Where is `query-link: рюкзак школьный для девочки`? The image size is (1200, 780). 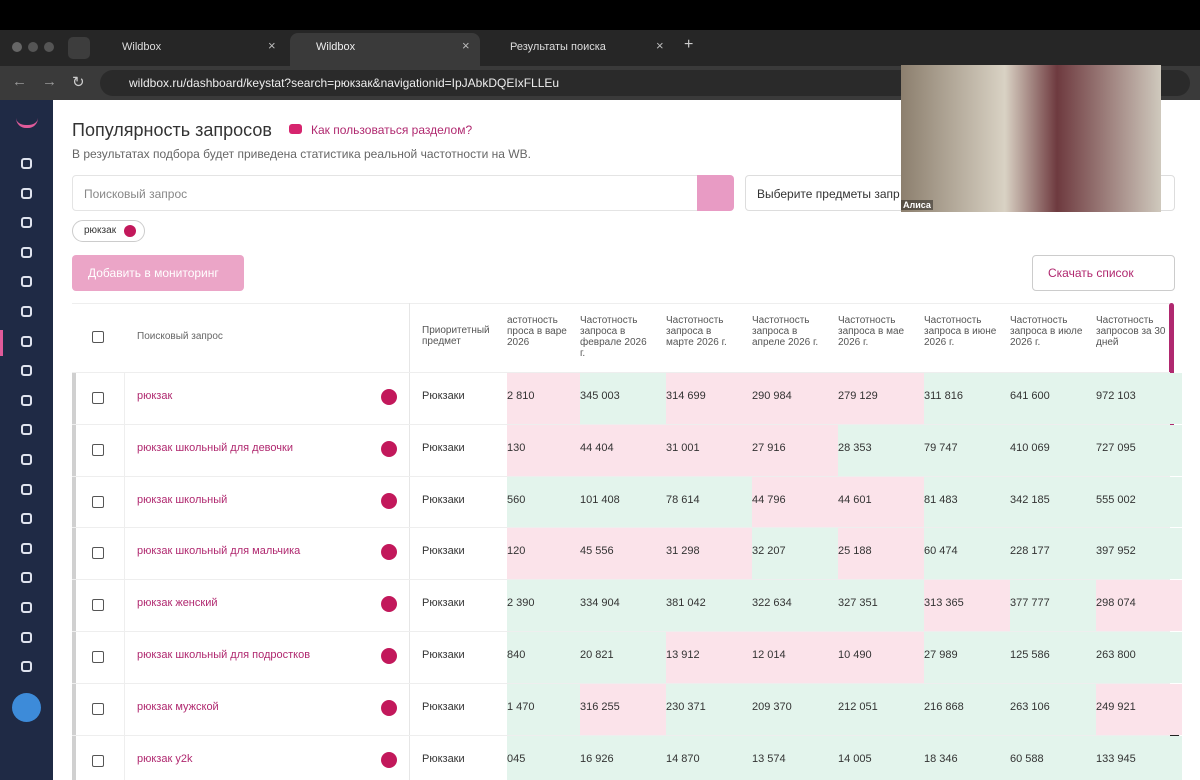 query-link: рюкзак школьный для девочки is located at coordinates (215, 447).